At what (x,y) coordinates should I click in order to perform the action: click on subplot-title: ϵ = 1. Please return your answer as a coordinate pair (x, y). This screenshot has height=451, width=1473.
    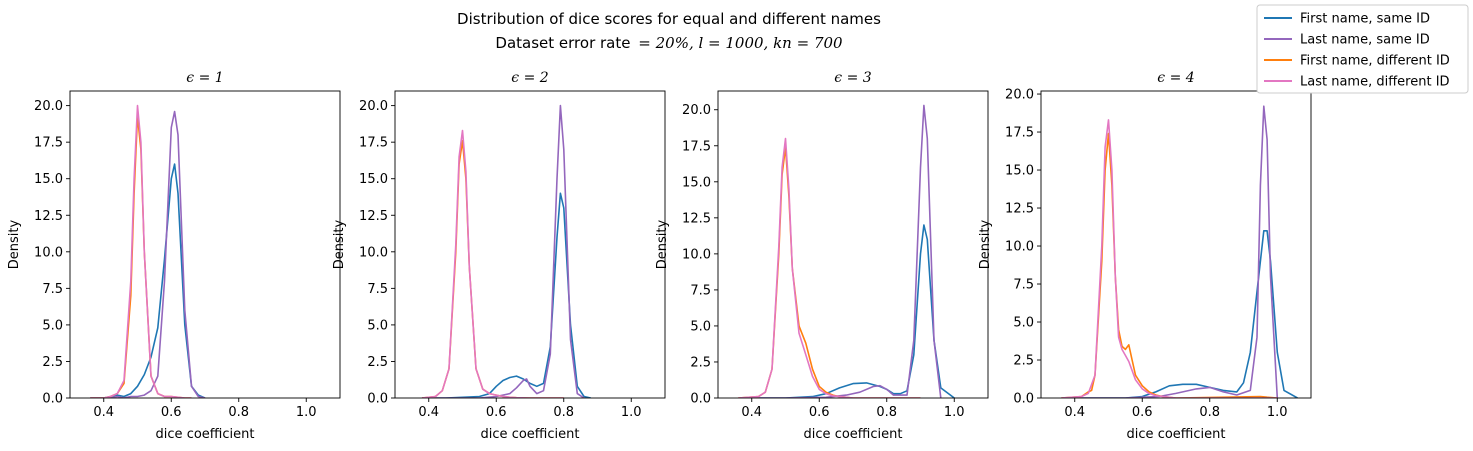
    Looking at the image, I should click on (204, 78).